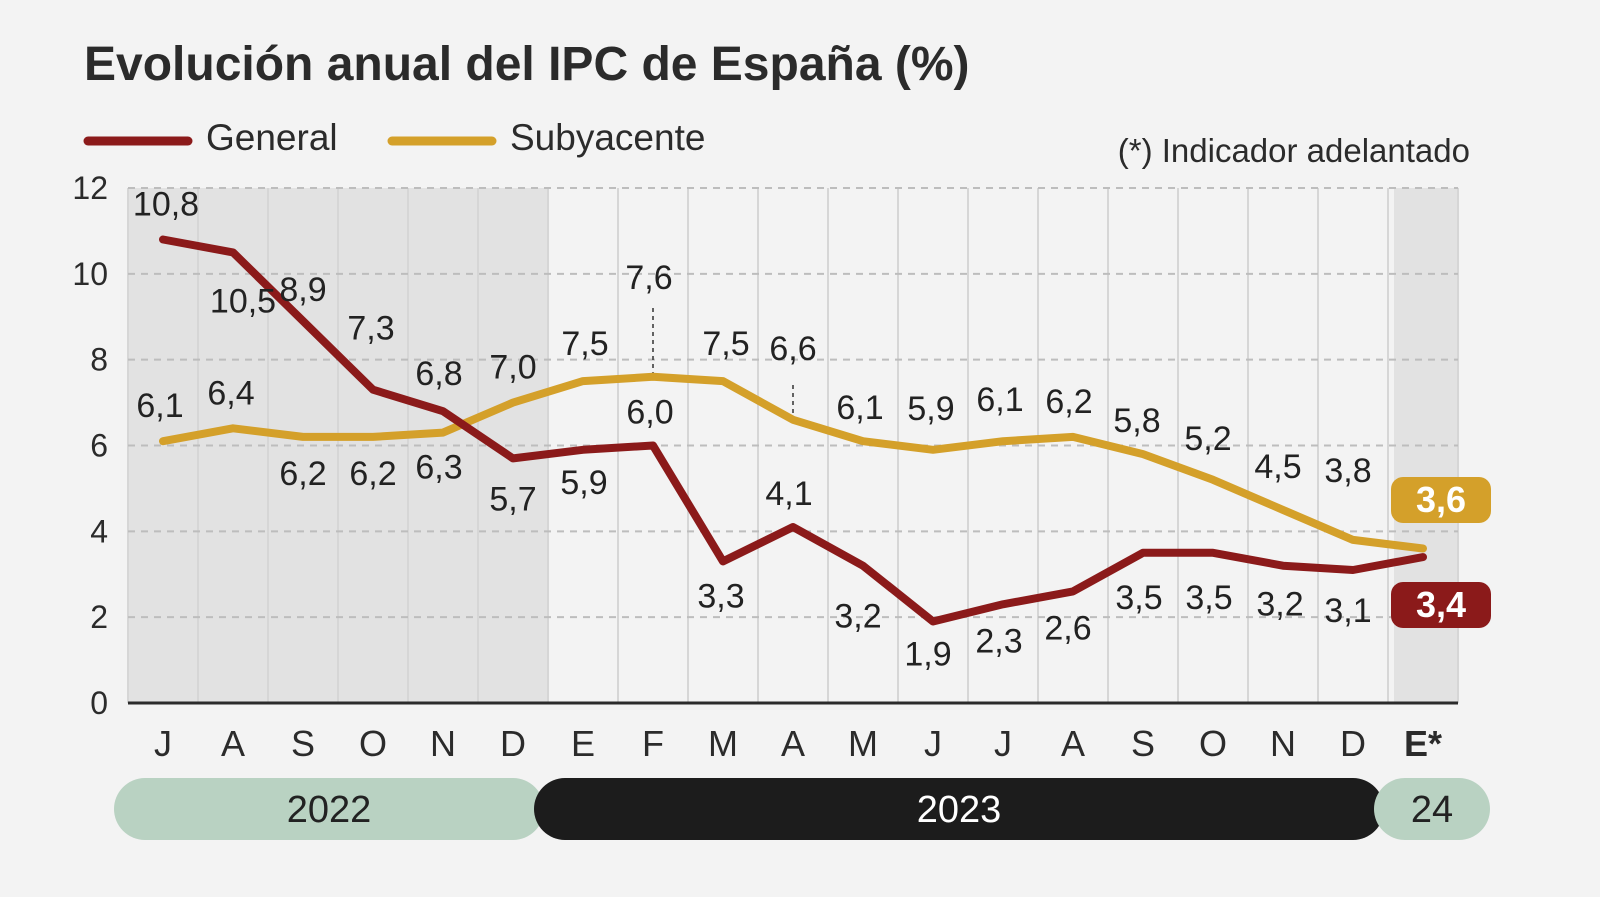 The height and width of the screenshot is (897, 1600). I want to click on legend-label-subyacente: Subyacente, so click(607, 137).